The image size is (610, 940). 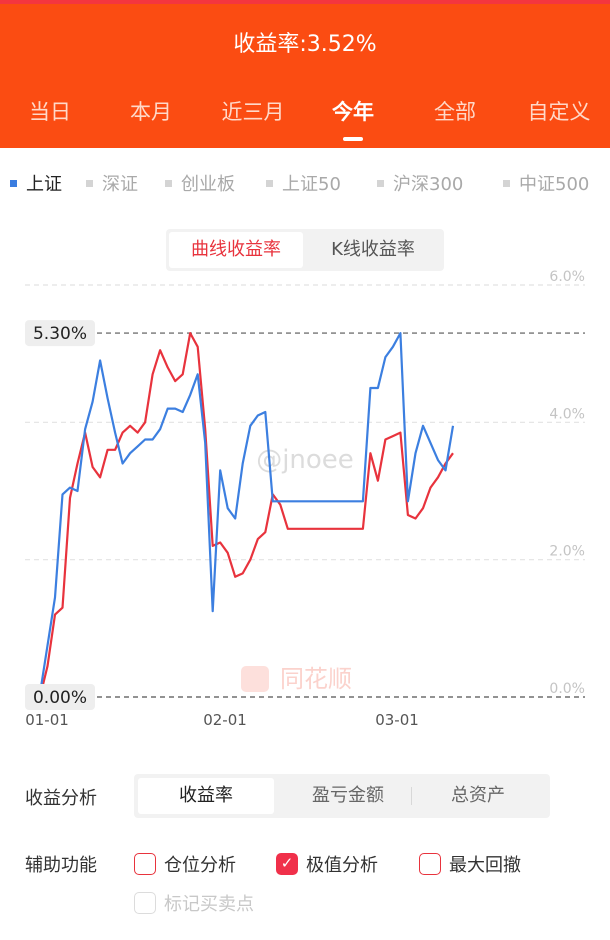 I want to click on x-tick-label: 01-01, so click(x=47, y=720).